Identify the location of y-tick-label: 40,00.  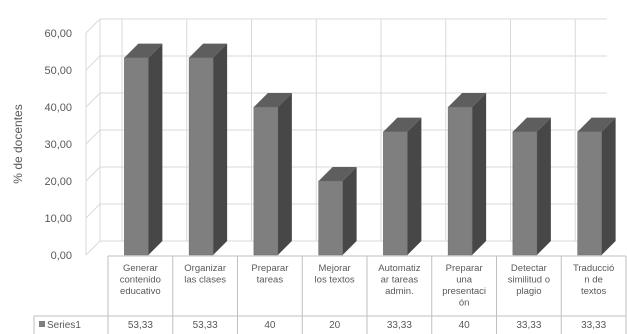
(58, 108).